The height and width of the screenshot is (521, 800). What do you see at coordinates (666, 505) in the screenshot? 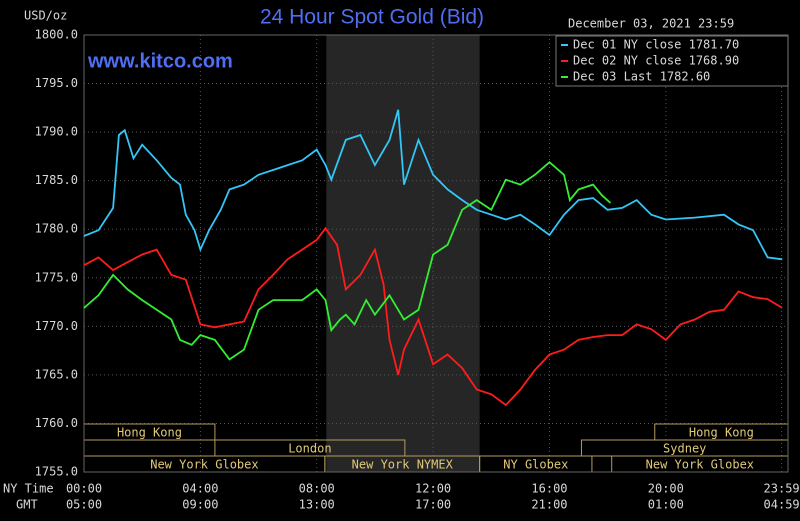
I see `x2-tick-label: 01:00` at bounding box center [666, 505].